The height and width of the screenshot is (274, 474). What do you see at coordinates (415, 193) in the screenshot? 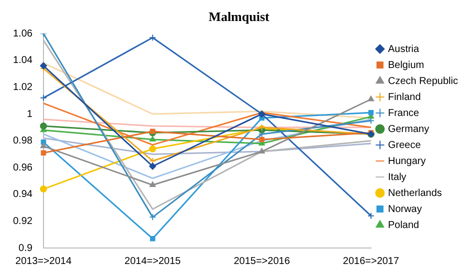
I see `legend-label: Netherlands` at bounding box center [415, 193].